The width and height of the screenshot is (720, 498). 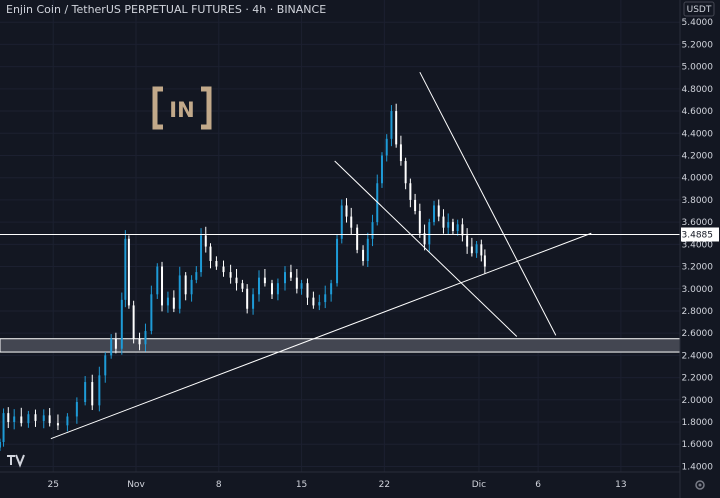 I want to click on logo-text: IN, so click(x=181, y=110).